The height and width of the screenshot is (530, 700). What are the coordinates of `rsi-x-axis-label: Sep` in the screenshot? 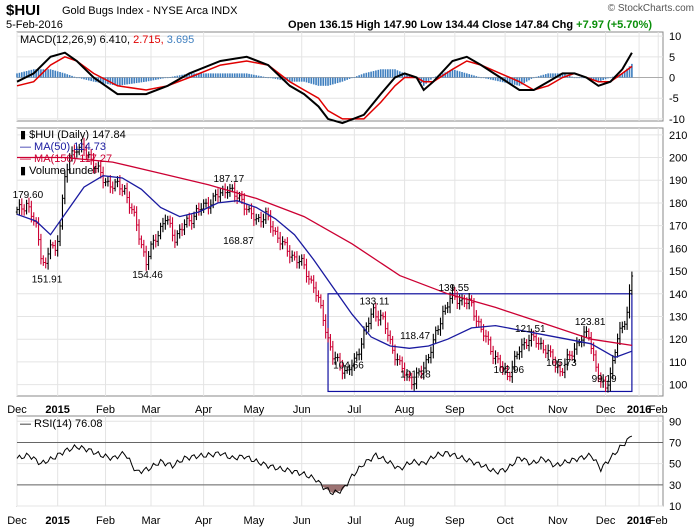 It's located at (455, 521).